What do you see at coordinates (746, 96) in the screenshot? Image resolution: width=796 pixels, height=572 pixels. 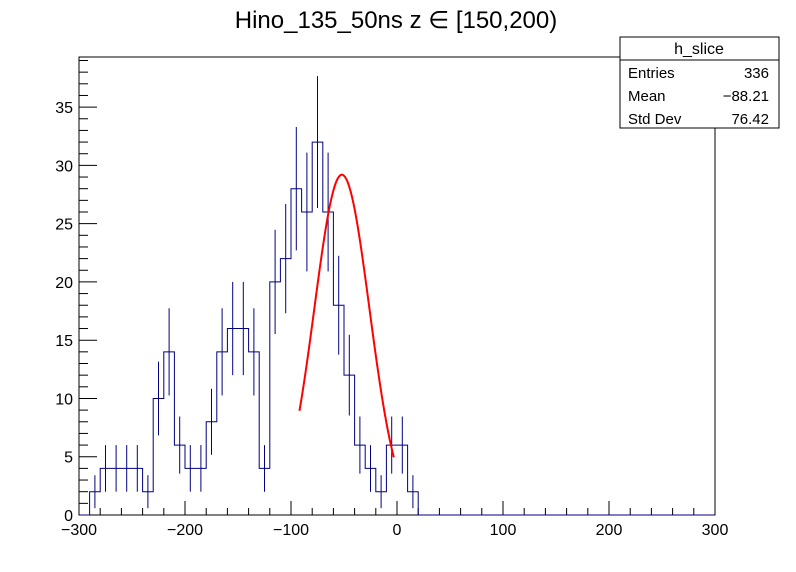 I see `stats-mean-value: −88.21` at bounding box center [746, 96].